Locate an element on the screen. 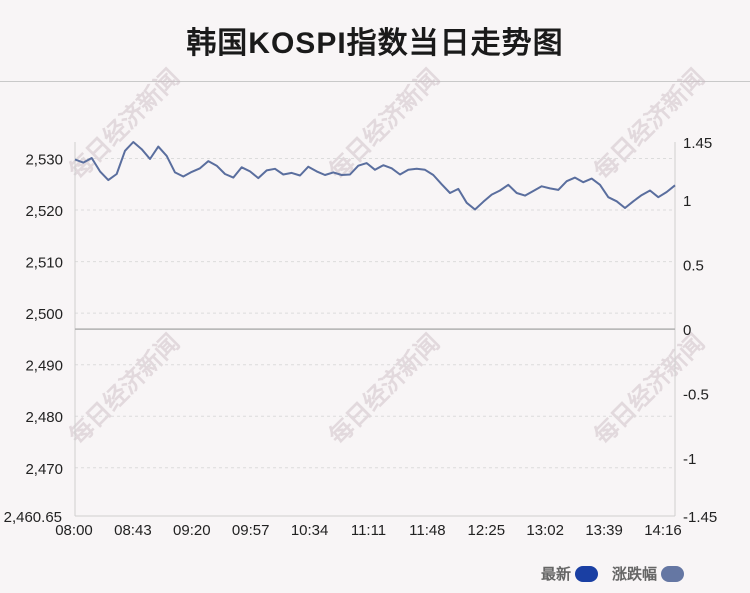 The height and width of the screenshot is (593, 750). legend: 最新 涨跌幅 is located at coordinates (605, 573).